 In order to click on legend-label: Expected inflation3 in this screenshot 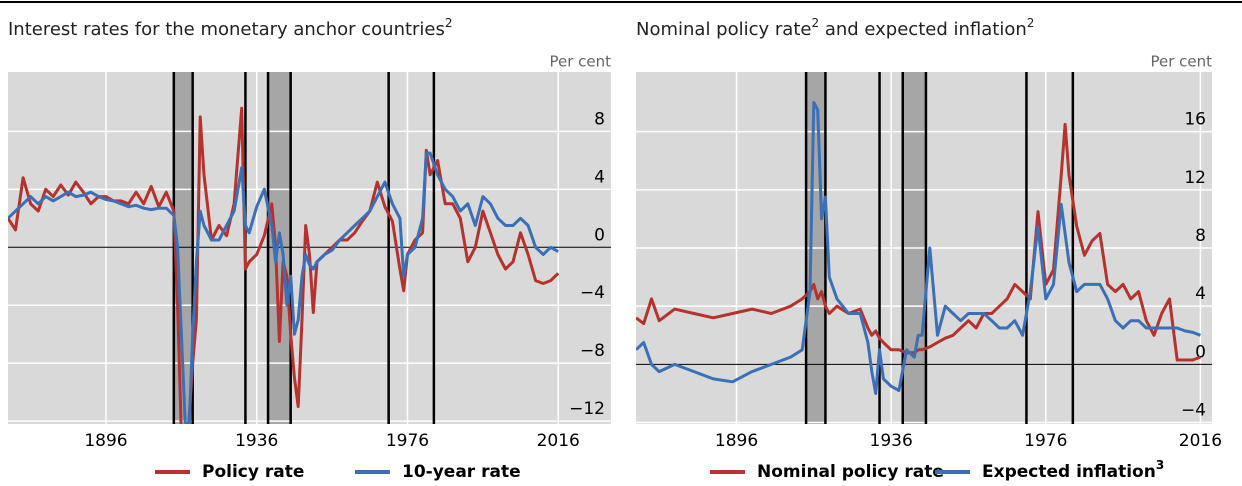, I will do `click(1073, 470)`.